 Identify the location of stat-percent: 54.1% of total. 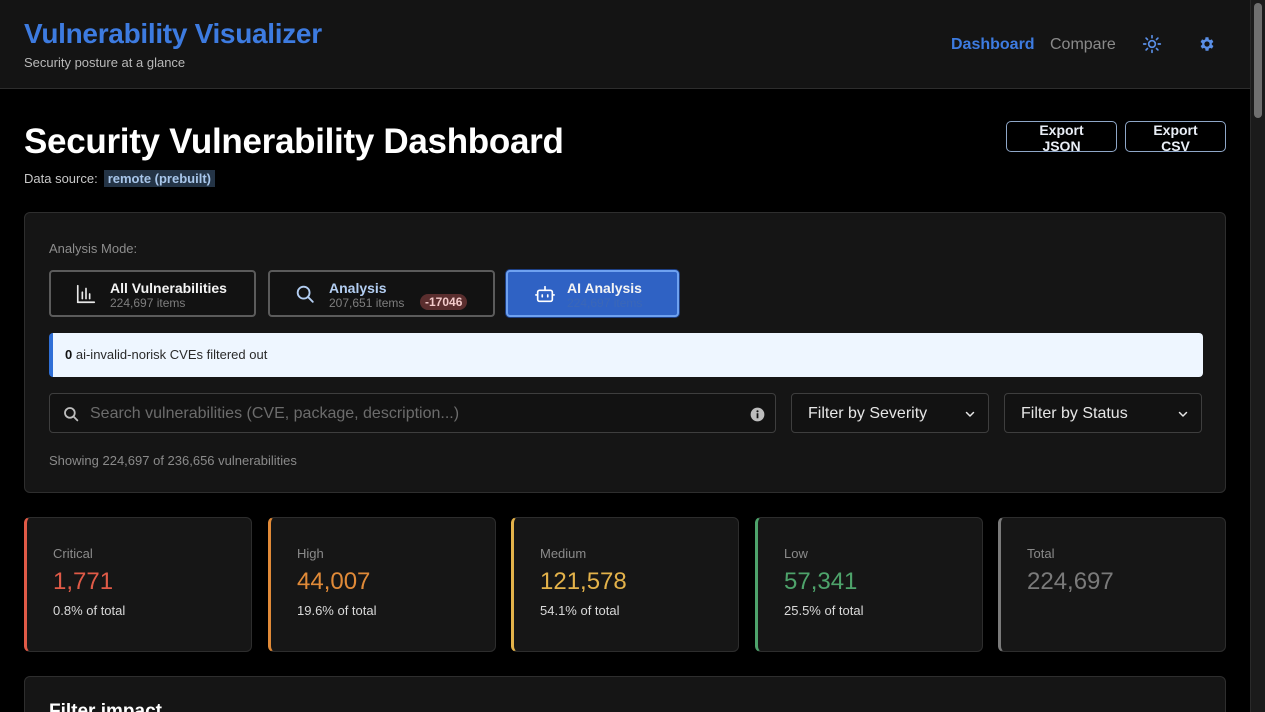
(580, 610).